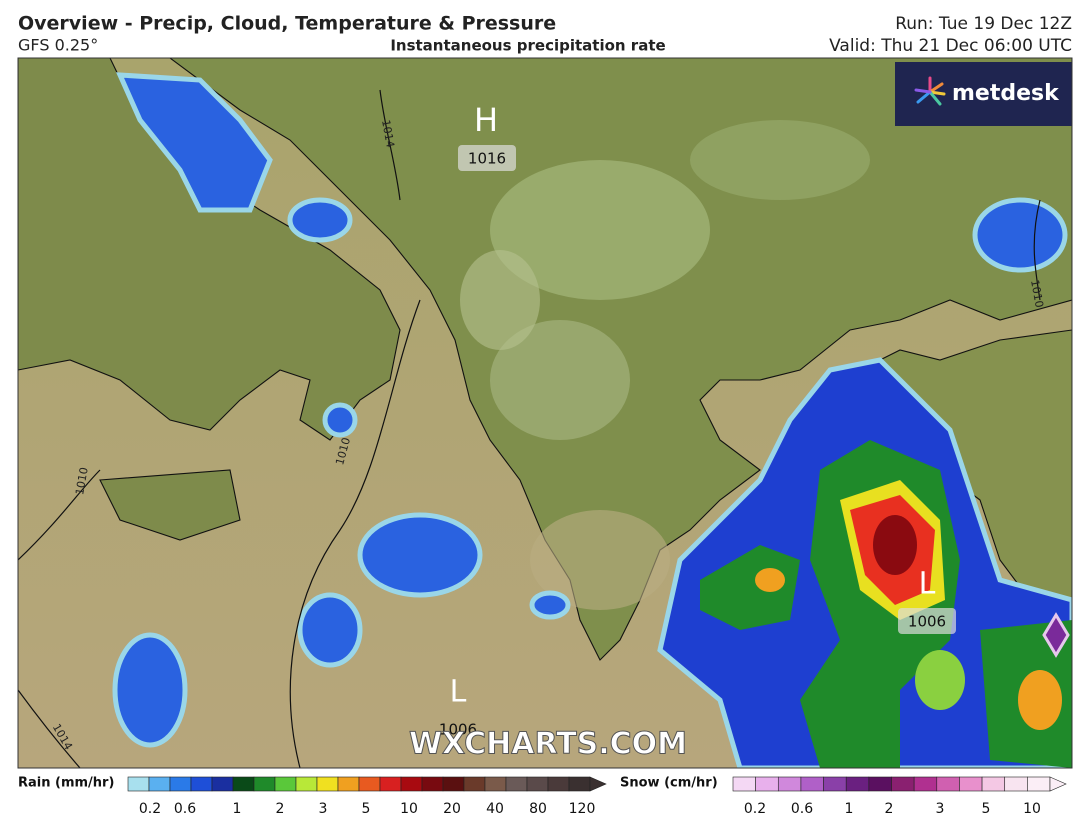 This screenshot has width=1089, height=839. Describe the element at coordinates (1006, 93) in the screenshot. I see `logo-text: metdesk` at that location.